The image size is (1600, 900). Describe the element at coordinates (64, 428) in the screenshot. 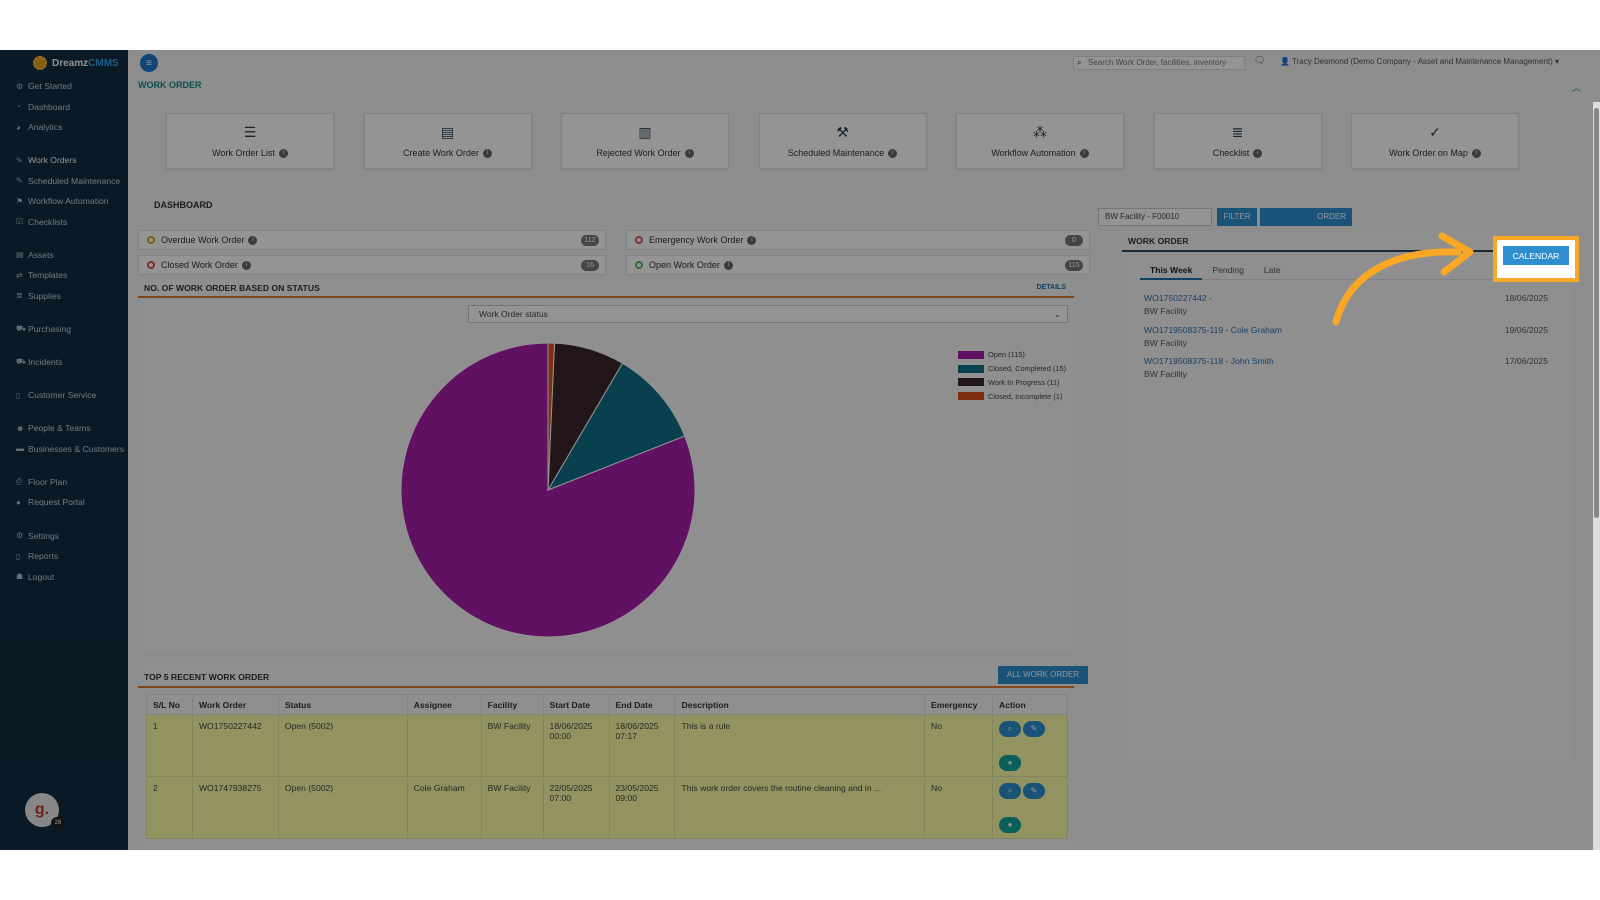

I see `sidebar-item-people-teams: ☻ People & Teams` at that location.